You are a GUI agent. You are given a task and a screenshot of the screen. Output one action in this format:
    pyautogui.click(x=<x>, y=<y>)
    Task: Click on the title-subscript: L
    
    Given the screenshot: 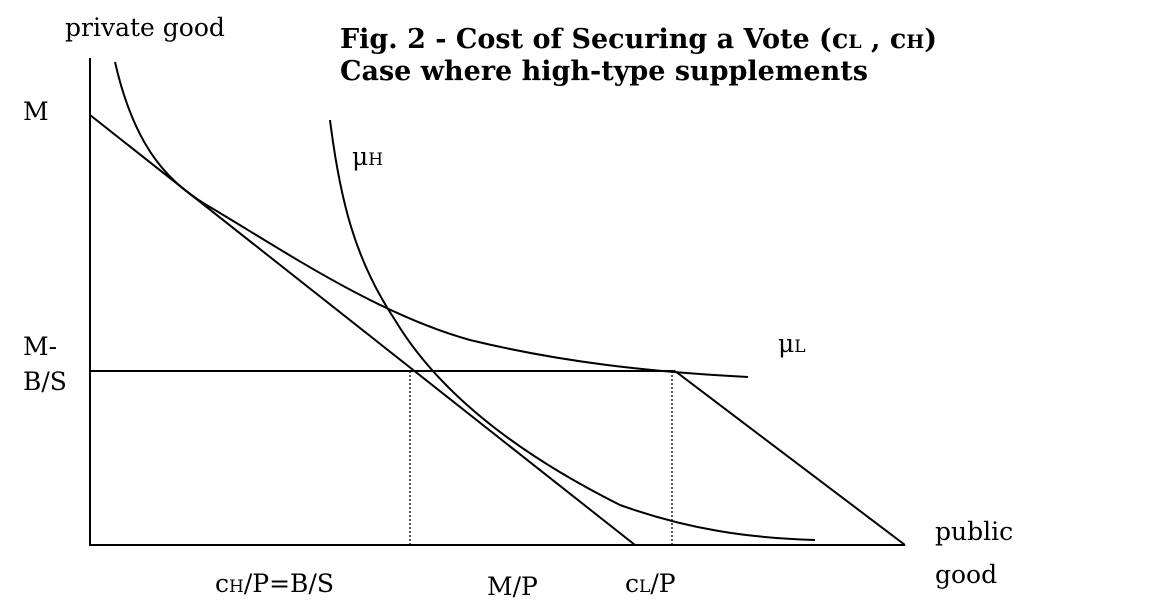 What is the action you would take?
    pyautogui.click(x=854, y=42)
    